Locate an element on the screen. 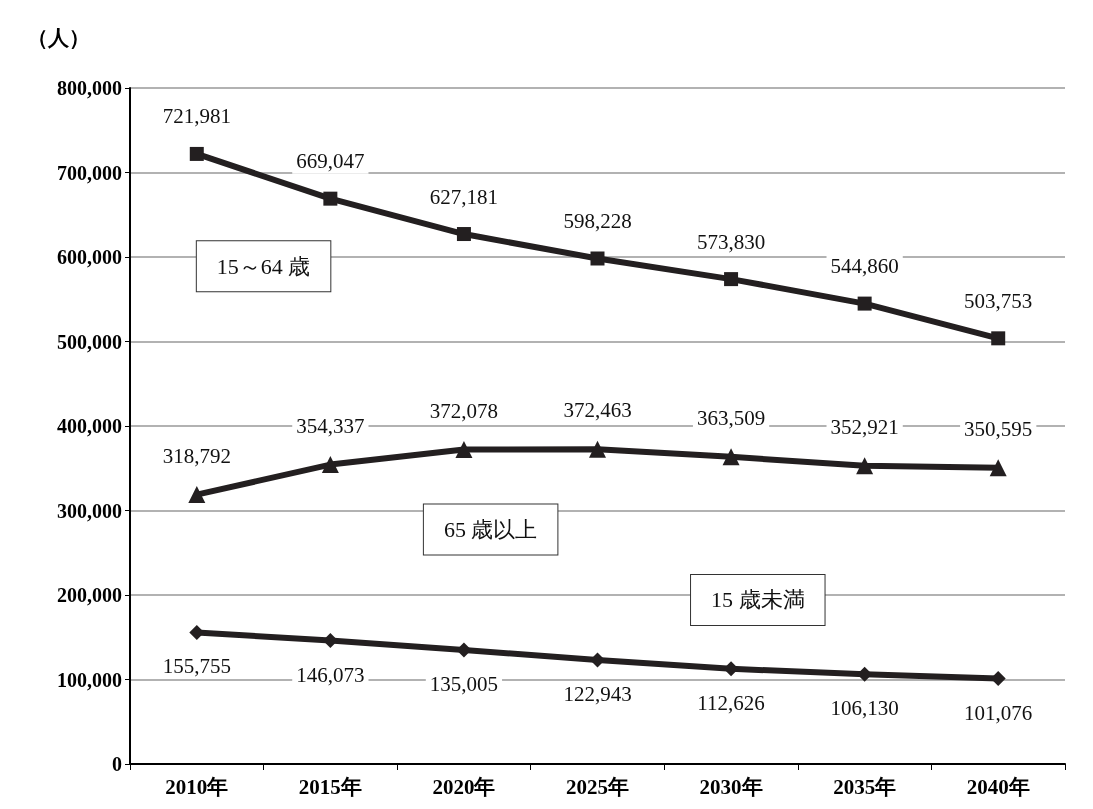  x-tick-label: 2040年 is located at coordinates (998, 786).